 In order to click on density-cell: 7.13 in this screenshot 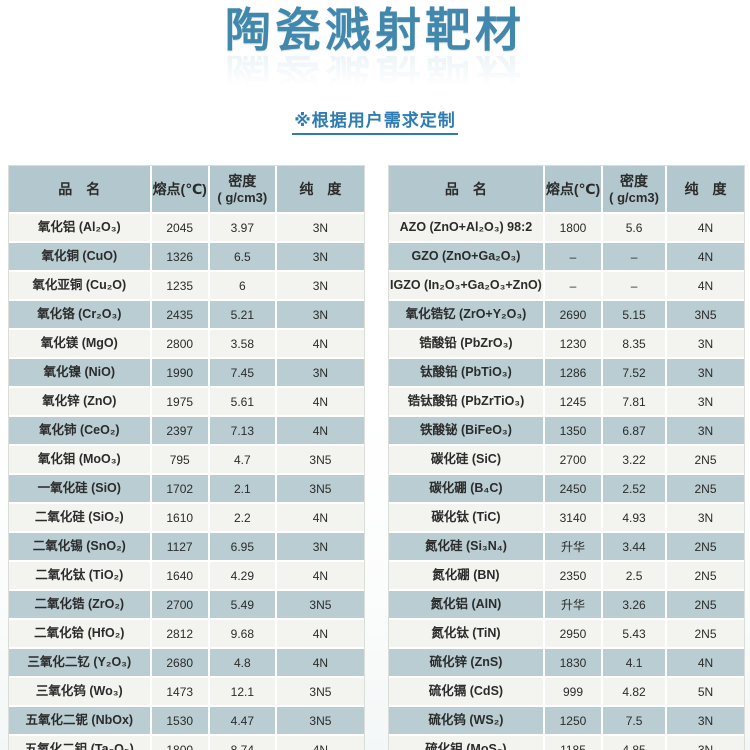, I will do `click(243, 431)`.